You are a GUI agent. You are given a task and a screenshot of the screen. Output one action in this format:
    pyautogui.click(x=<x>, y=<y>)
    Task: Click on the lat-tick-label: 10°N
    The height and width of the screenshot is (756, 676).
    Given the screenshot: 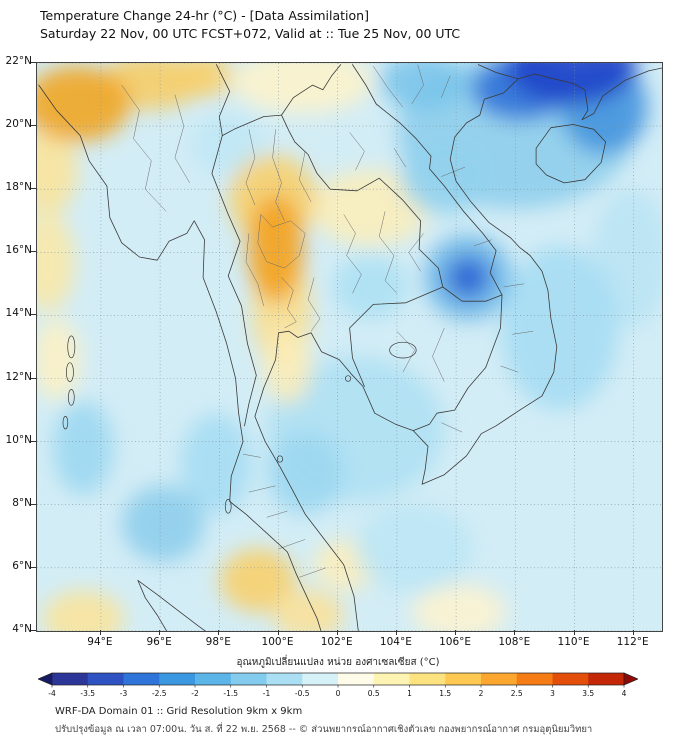 What is the action you would take?
    pyautogui.click(x=18, y=439)
    